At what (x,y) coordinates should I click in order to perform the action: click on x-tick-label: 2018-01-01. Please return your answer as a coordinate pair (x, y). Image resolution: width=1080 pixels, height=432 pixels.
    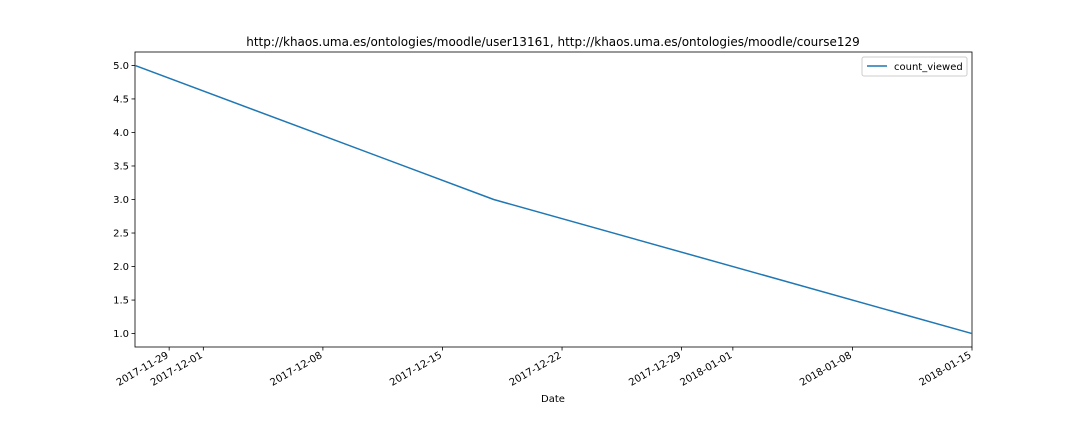
    Looking at the image, I should click on (707, 369).